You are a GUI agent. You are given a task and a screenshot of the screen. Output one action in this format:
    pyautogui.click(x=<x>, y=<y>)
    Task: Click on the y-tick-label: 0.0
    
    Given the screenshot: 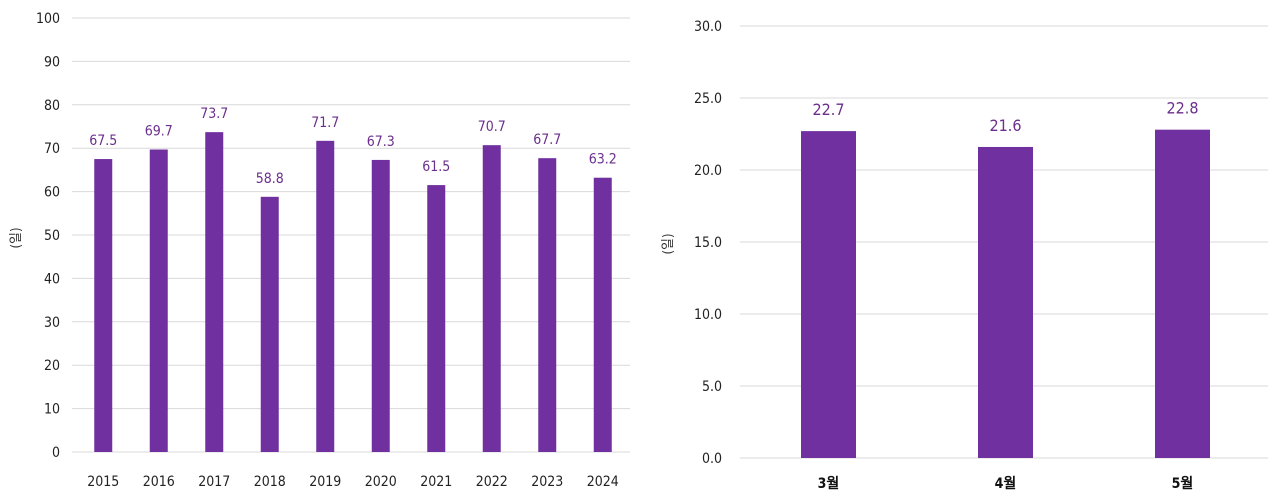 What is the action you would take?
    pyautogui.click(x=712, y=459)
    